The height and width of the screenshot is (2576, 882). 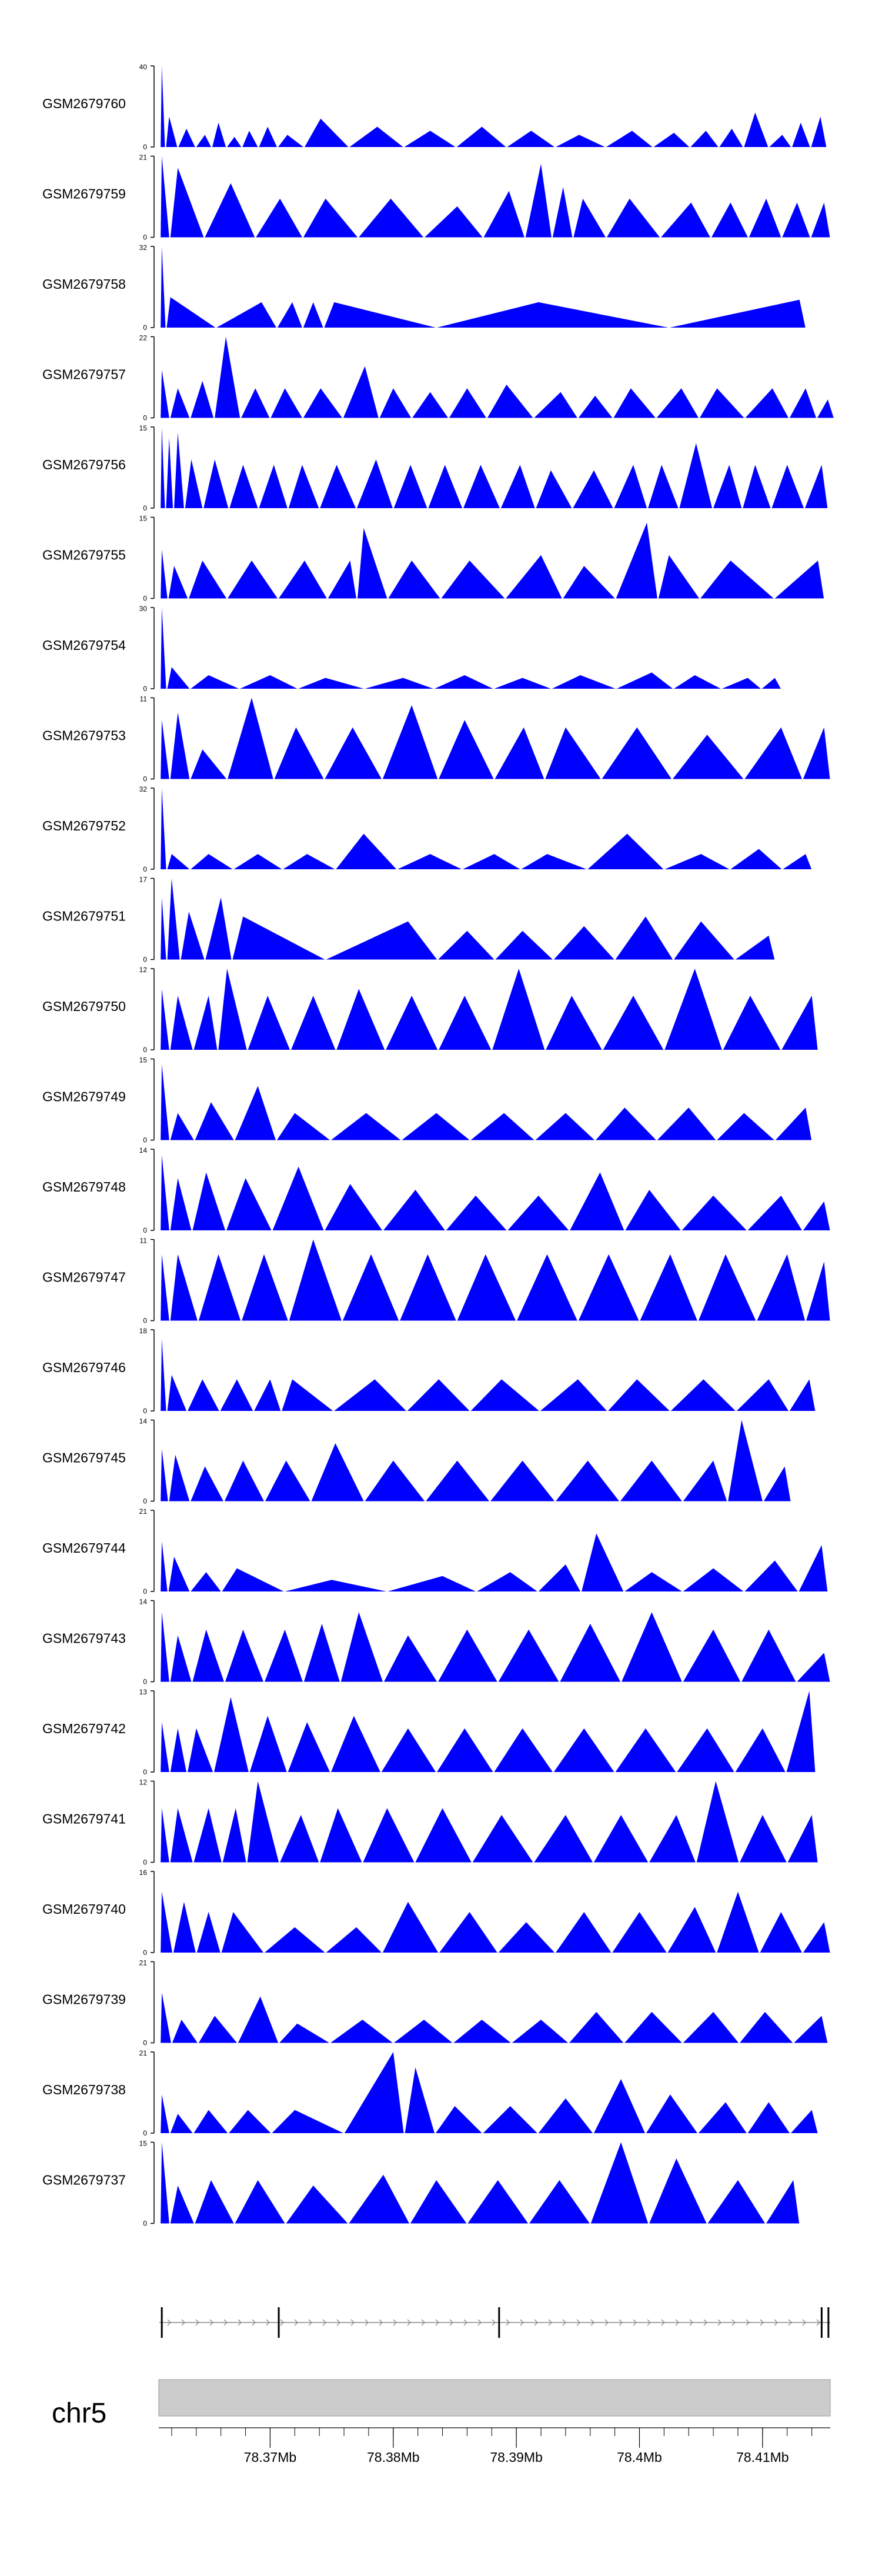 What do you see at coordinates (430, 1010) in the screenshot?
I see `track-gsm2679750: GSM2679750 12 0` at bounding box center [430, 1010].